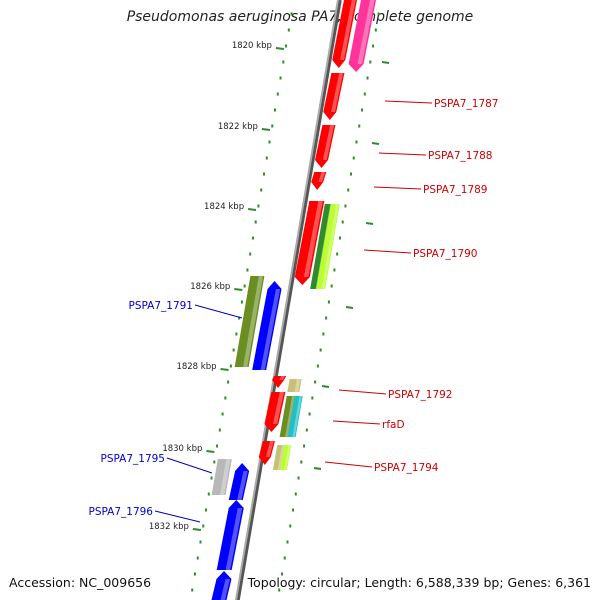  What do you see at coordinates (420, 395) in the screenshot?
I see `gene-label: PSPA7_1792` at bounding box center [420, 395].